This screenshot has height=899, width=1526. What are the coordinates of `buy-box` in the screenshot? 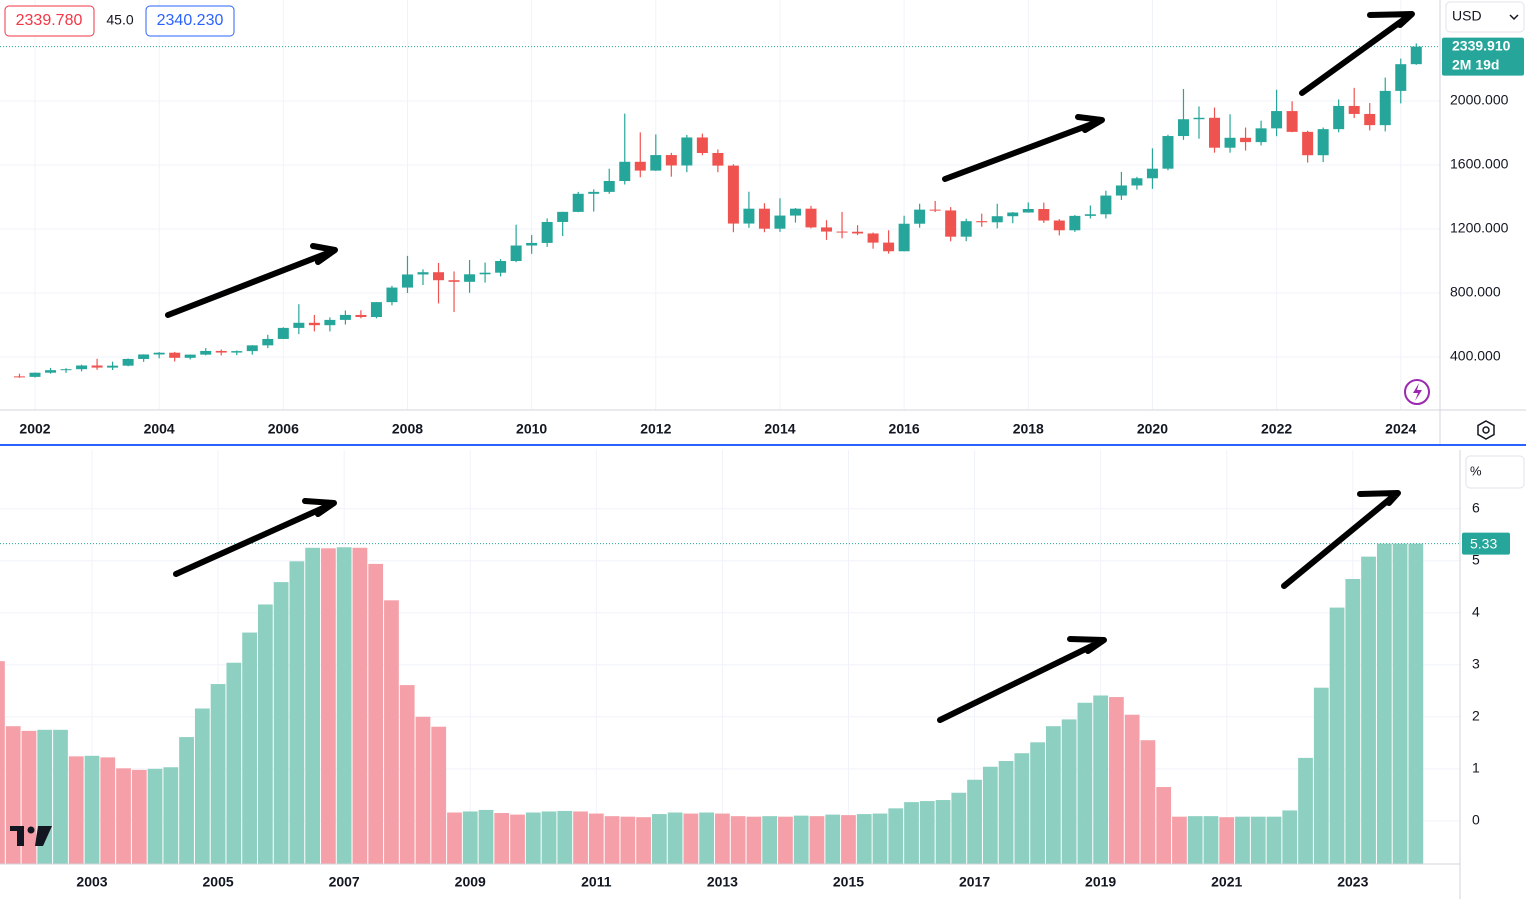 It's located at (190, 21).